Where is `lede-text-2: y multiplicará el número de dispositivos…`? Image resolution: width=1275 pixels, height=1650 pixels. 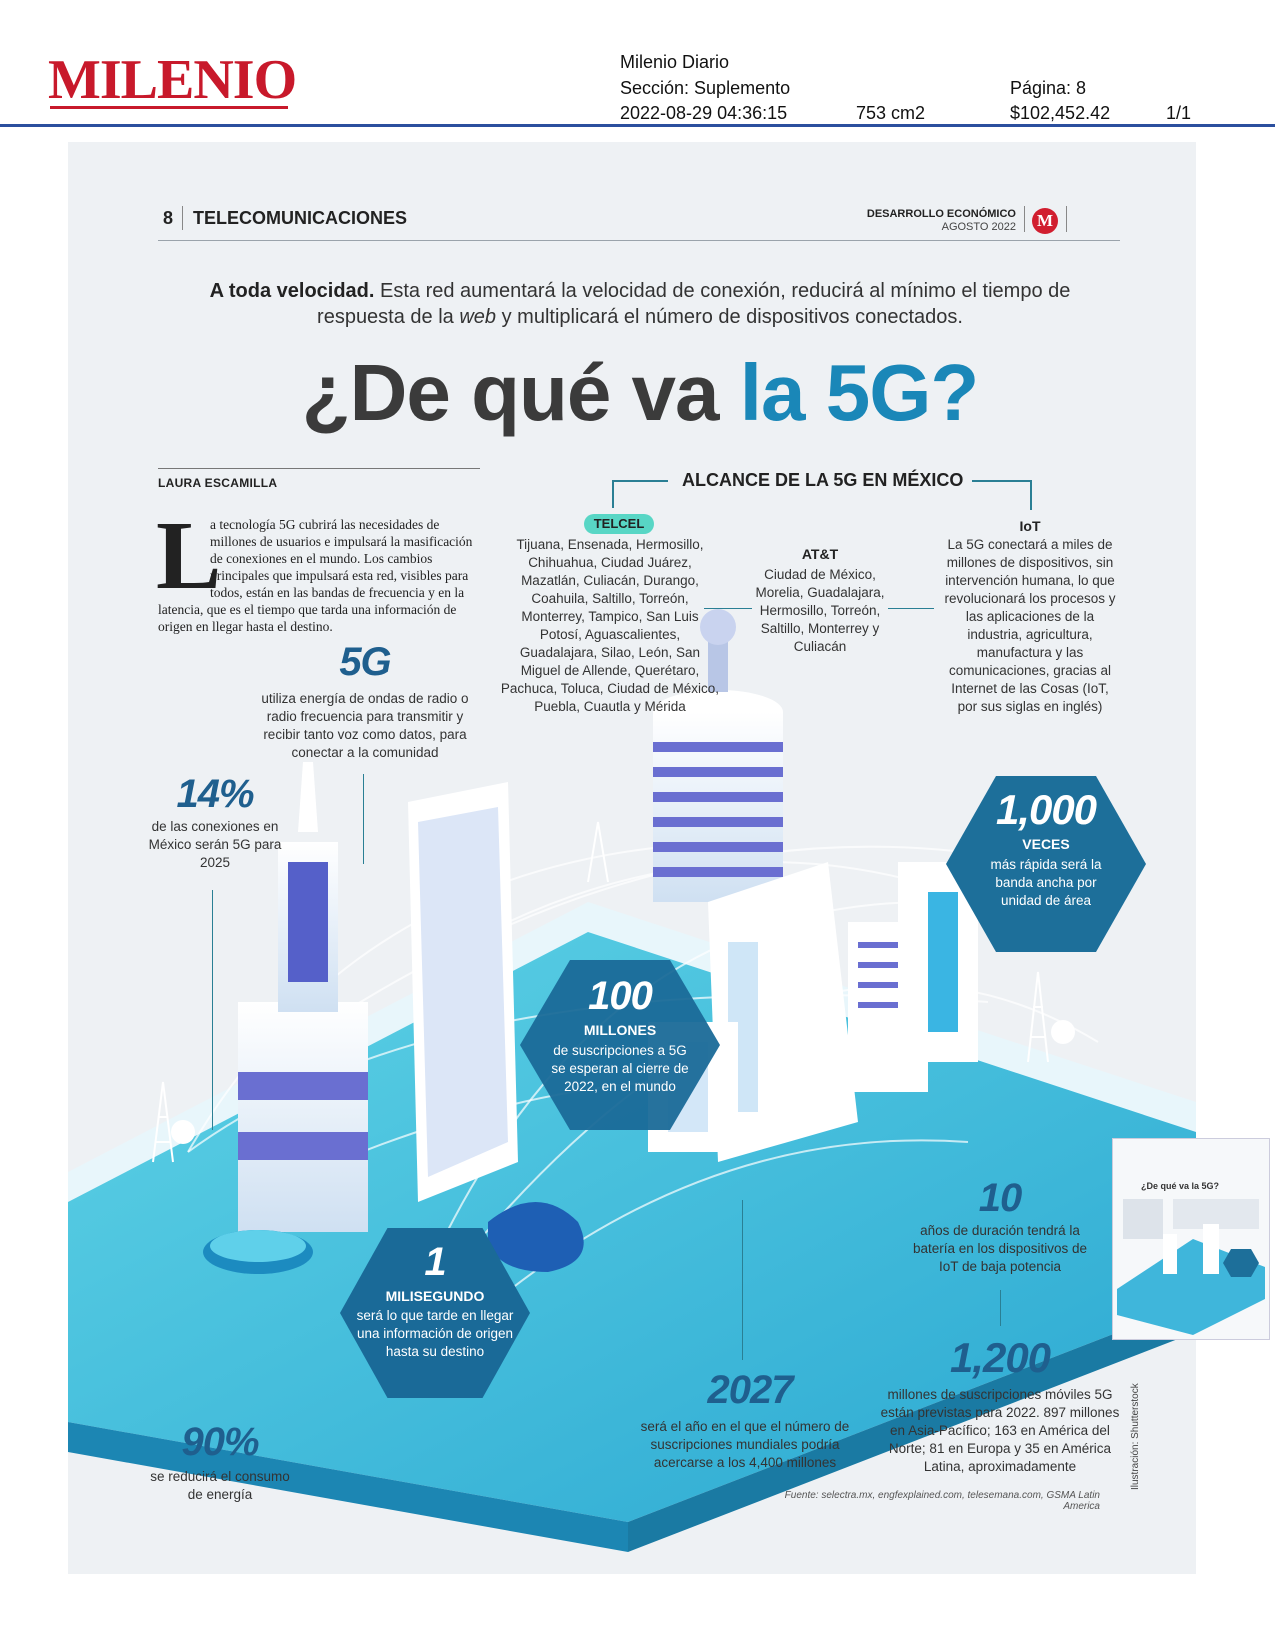
lede-text-2: y multiplicará el número de dispositivos… is located at coordinates (729, 317).